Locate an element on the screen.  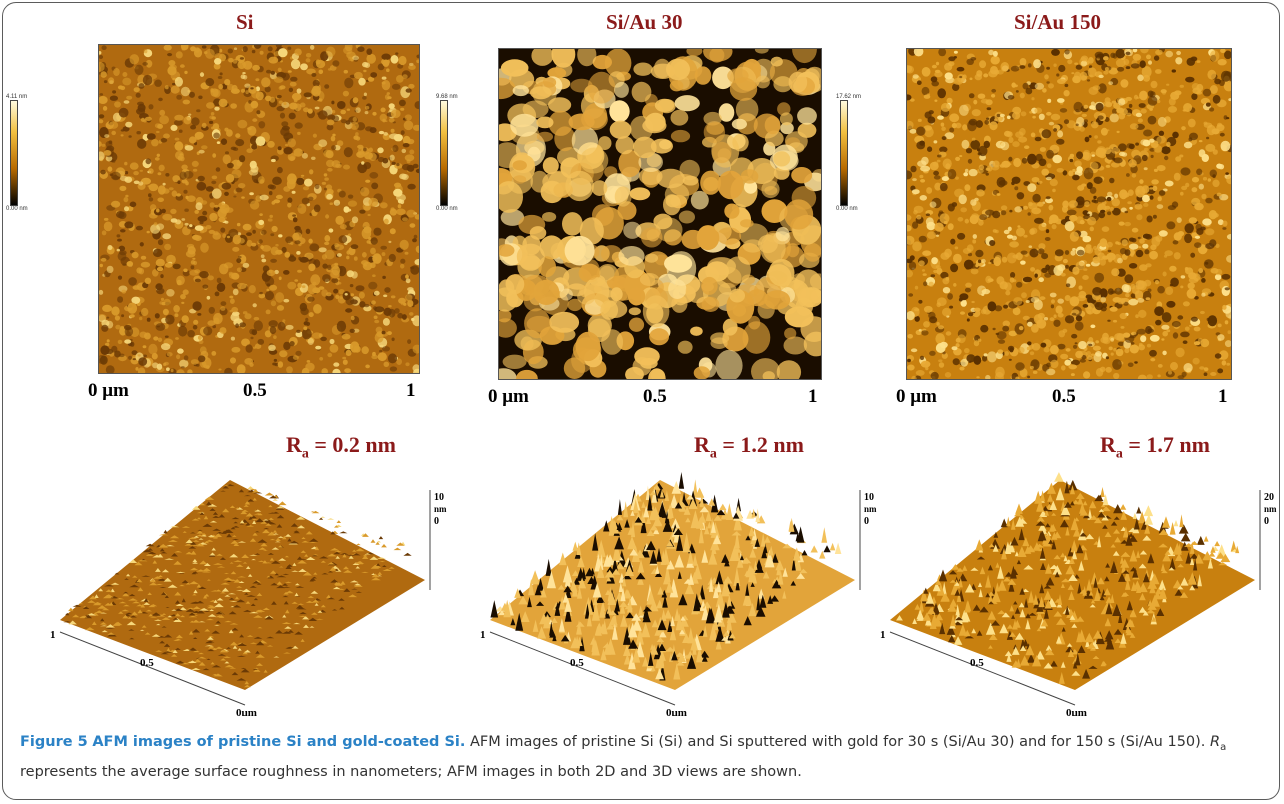
roughness-label-si: Ra = 0.2 nm is located at coordinates (341, 447).